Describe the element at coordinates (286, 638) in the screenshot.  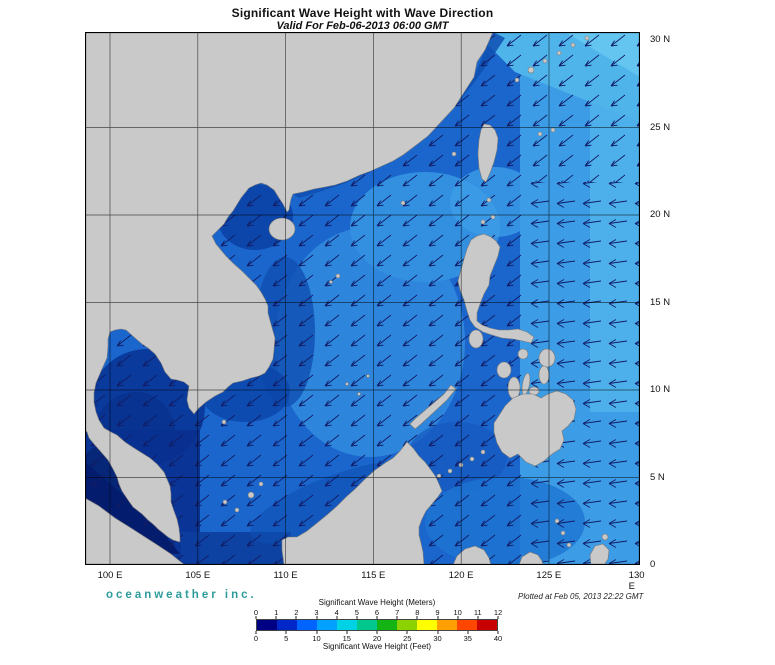
I see `legend-feet-tick-label: 5` at that location.